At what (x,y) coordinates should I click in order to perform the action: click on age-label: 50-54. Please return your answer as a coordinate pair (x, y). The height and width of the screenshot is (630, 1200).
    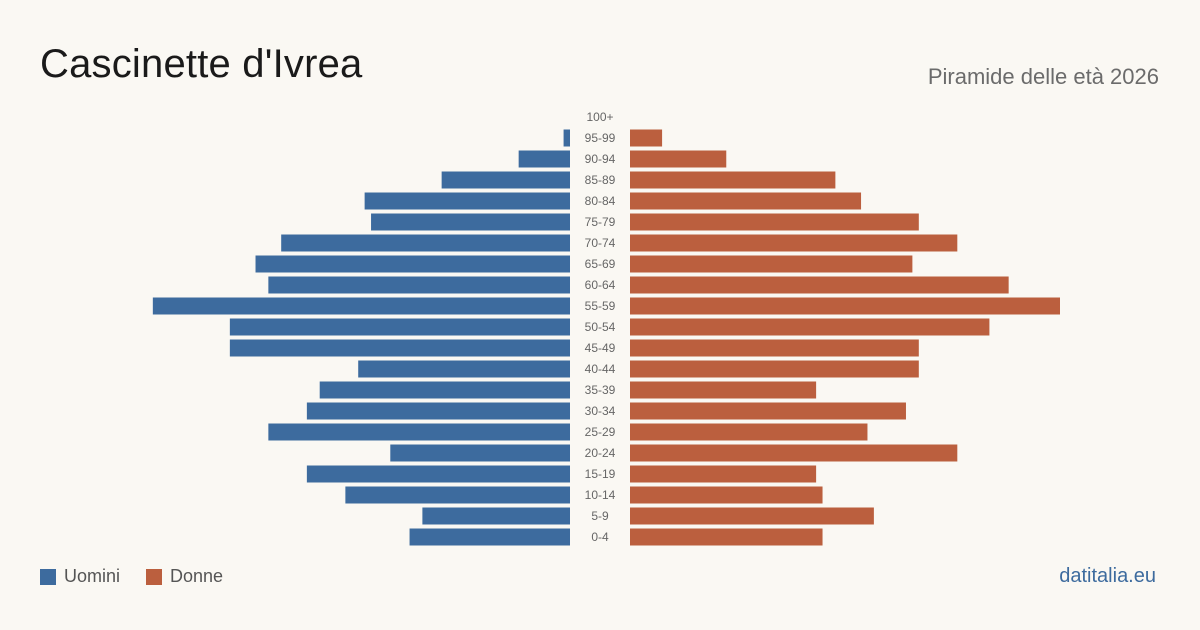
    Looking at the image, I should click on (600, 327).